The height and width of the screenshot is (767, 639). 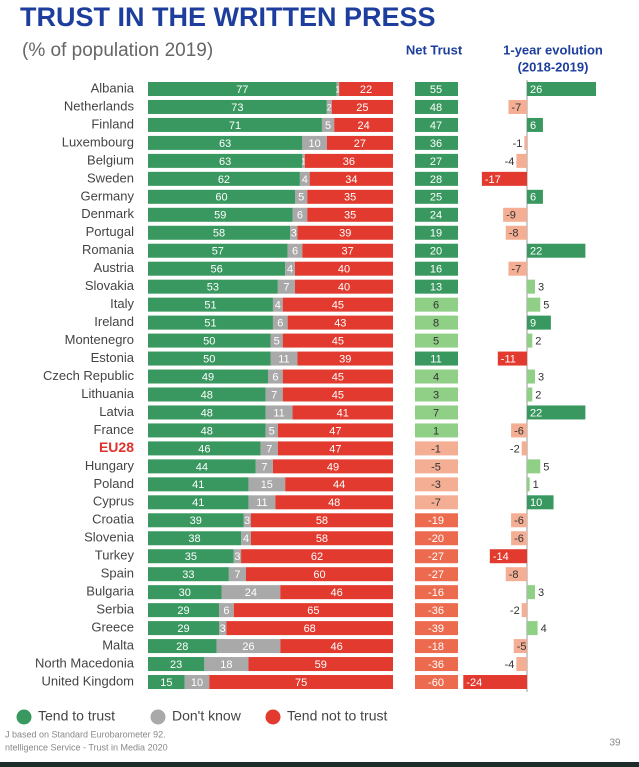 I want to click on data-label: 59, so click(x=220, y=216).